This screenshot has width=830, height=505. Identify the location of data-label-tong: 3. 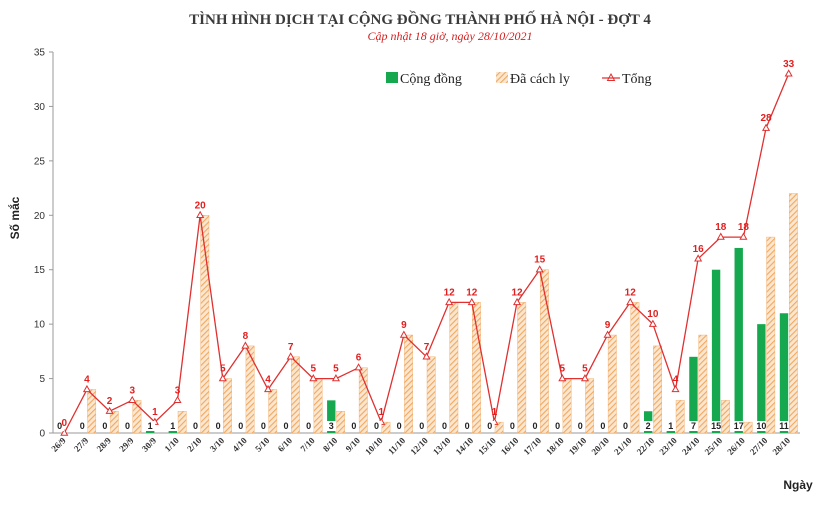
(132, 390).